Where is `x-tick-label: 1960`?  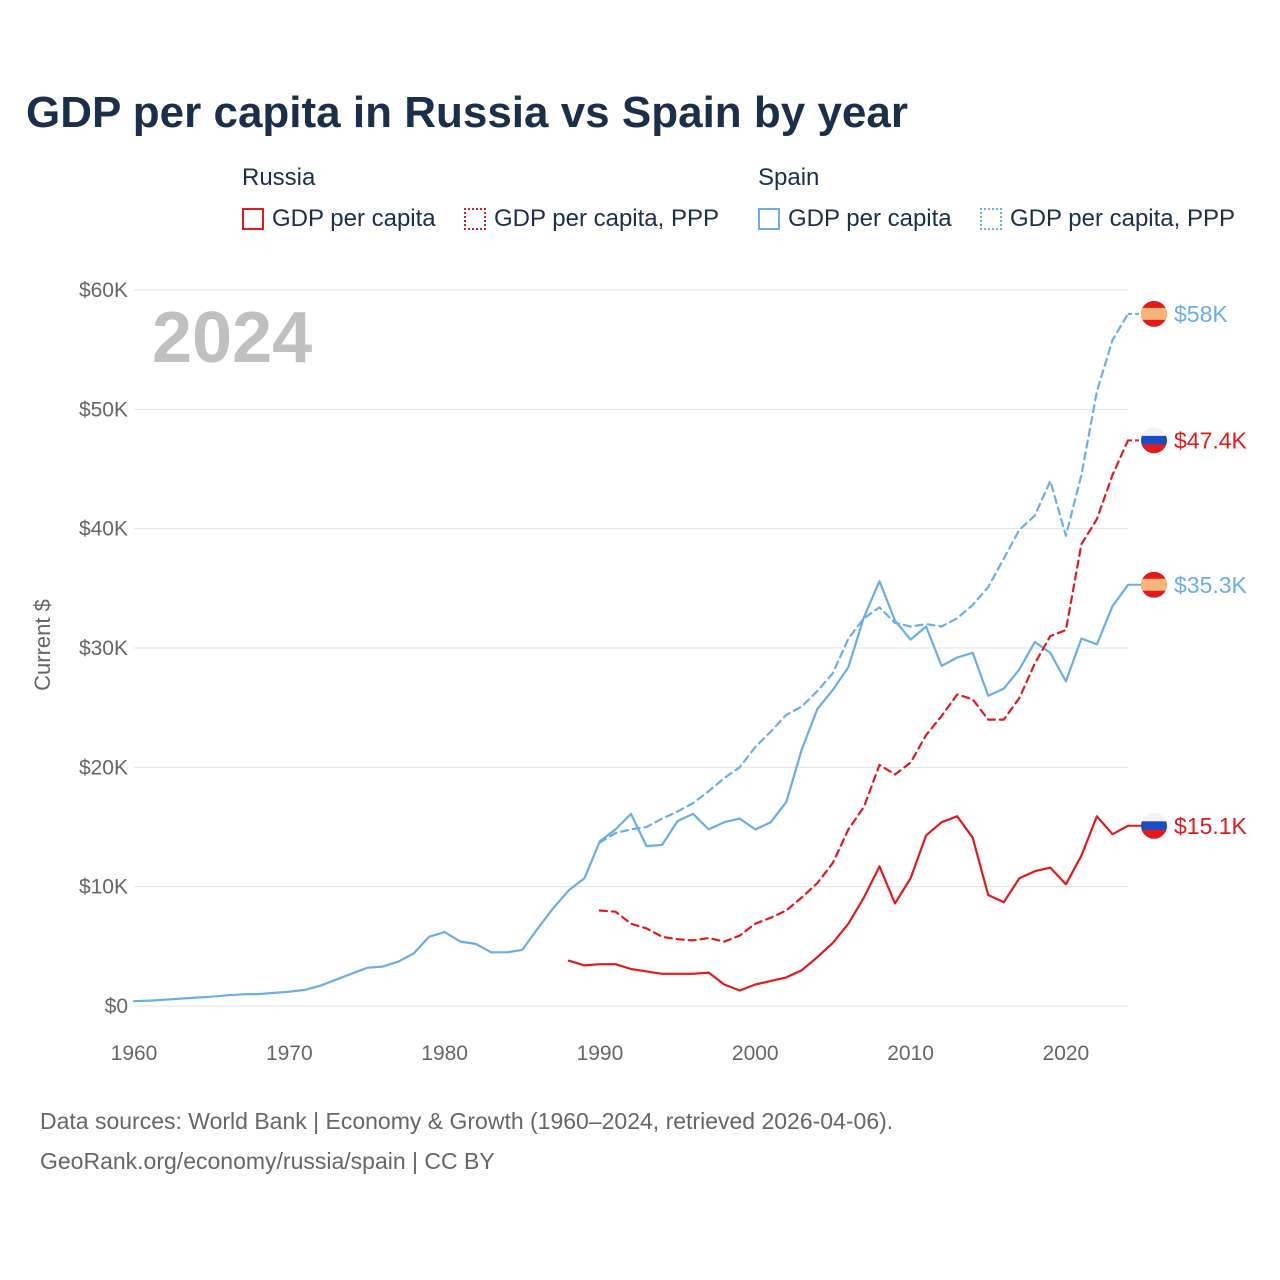
x-tick-label: 1960 is located at coordinates (134, 1053).